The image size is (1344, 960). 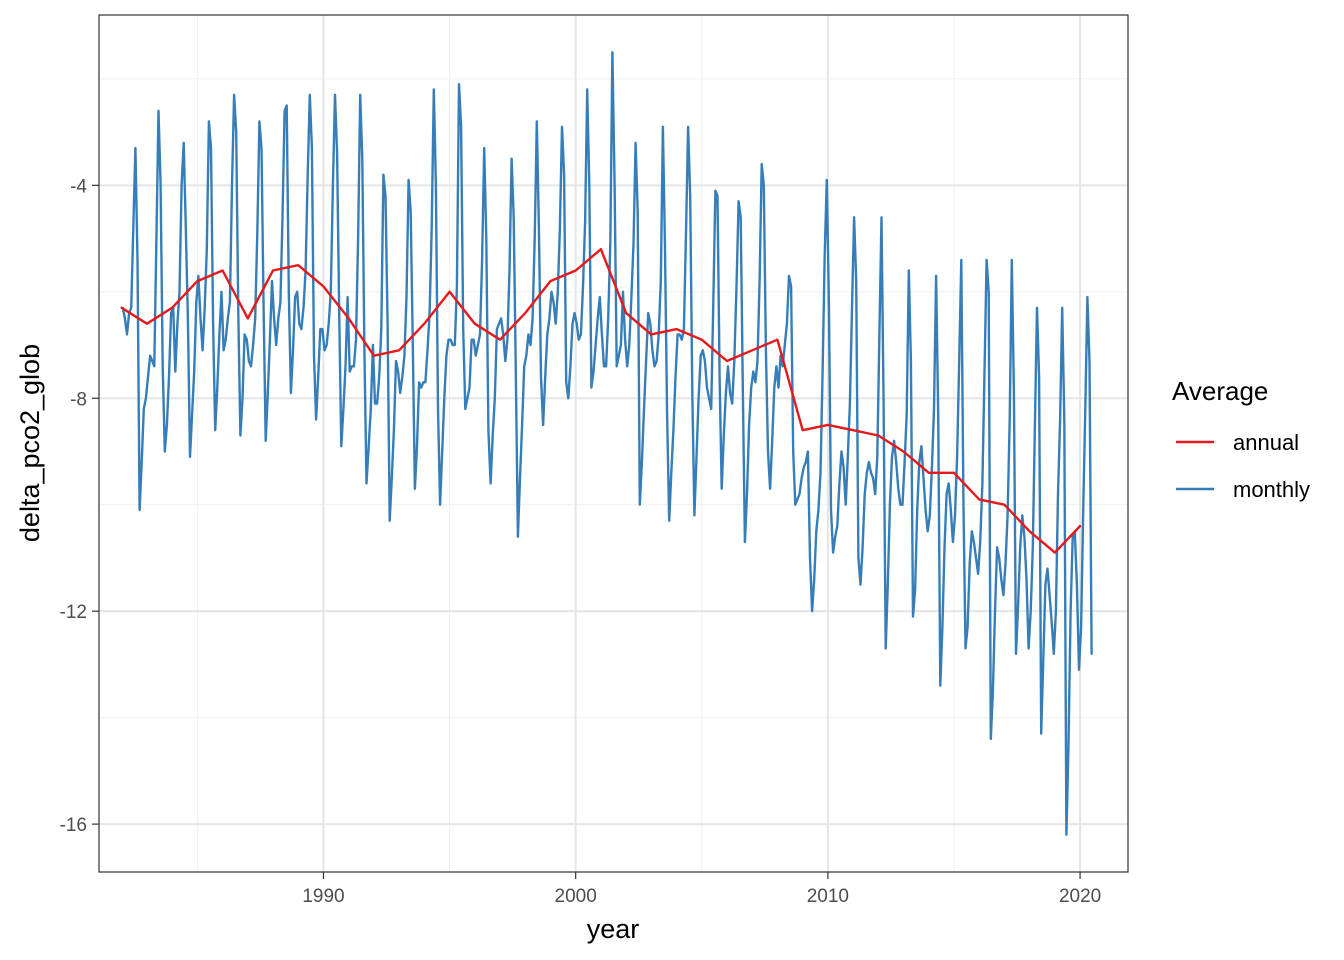 I want to click on y-tick-label: -8, so click(x=78, y=399).